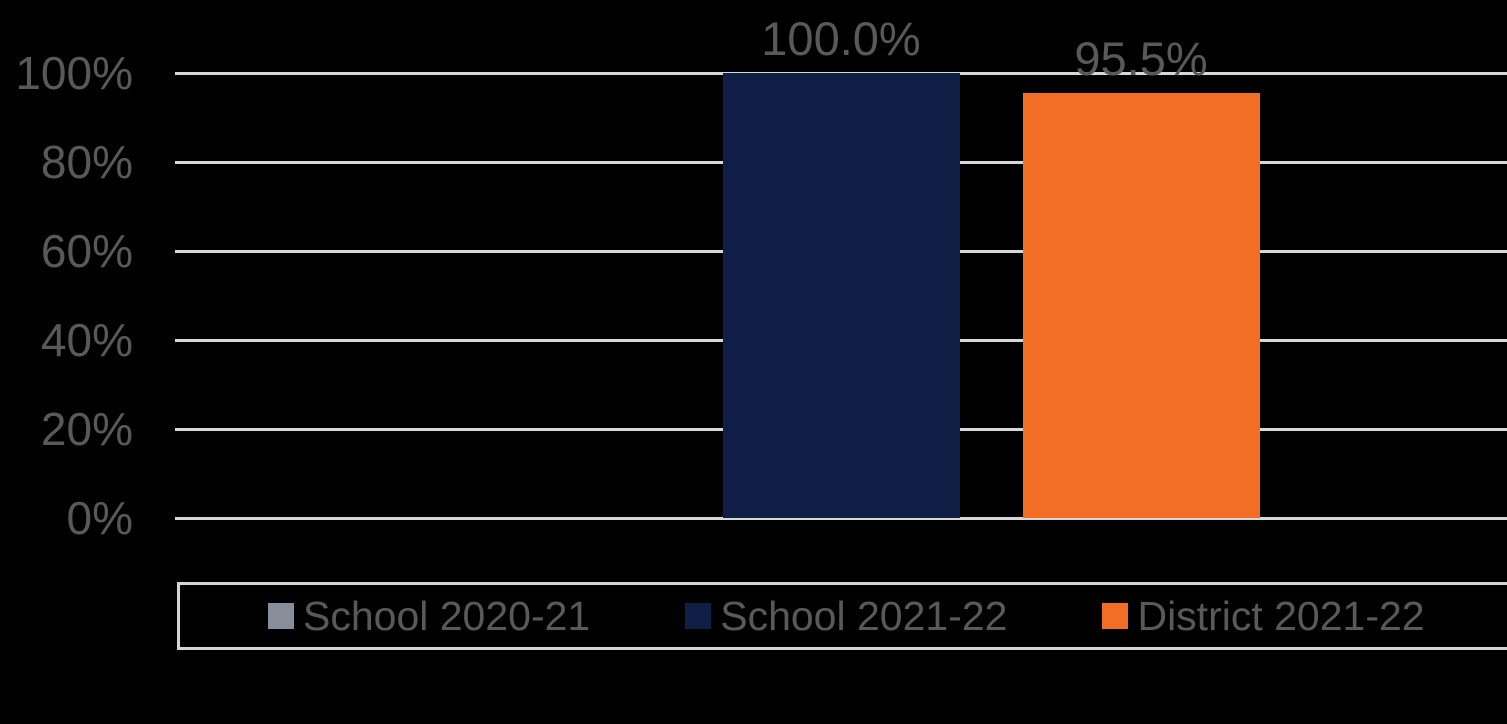  Describe the element at coordinates (86, 340) in the screenshot. I see `y-axis-tick-40: 40%` at that location.